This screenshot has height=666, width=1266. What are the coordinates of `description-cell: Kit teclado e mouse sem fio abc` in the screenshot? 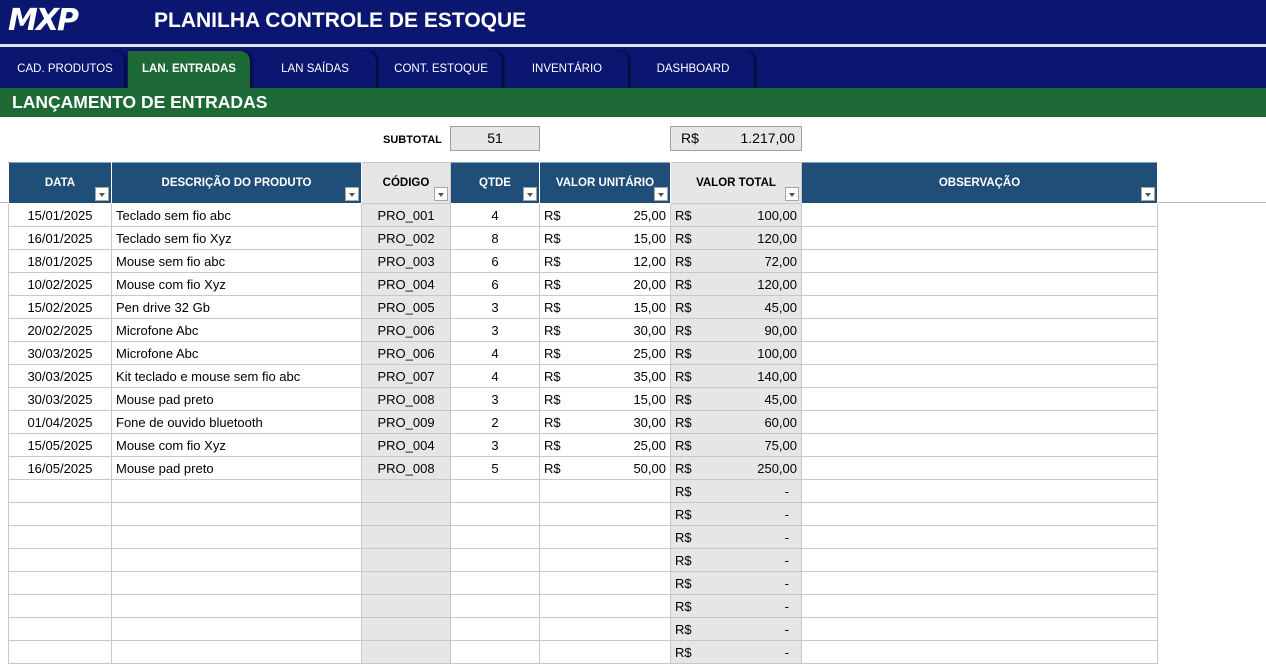 It's located at (236, 376).